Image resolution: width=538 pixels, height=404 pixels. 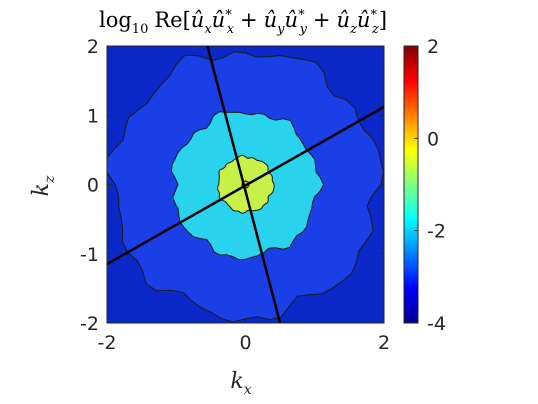 What do you see at coordinates (243, 22) in the screenshot?
I see `chart-title: log10 Re[ûxû* x + ûyû* y + ûzû* z]` at bounding box center [243, 22].